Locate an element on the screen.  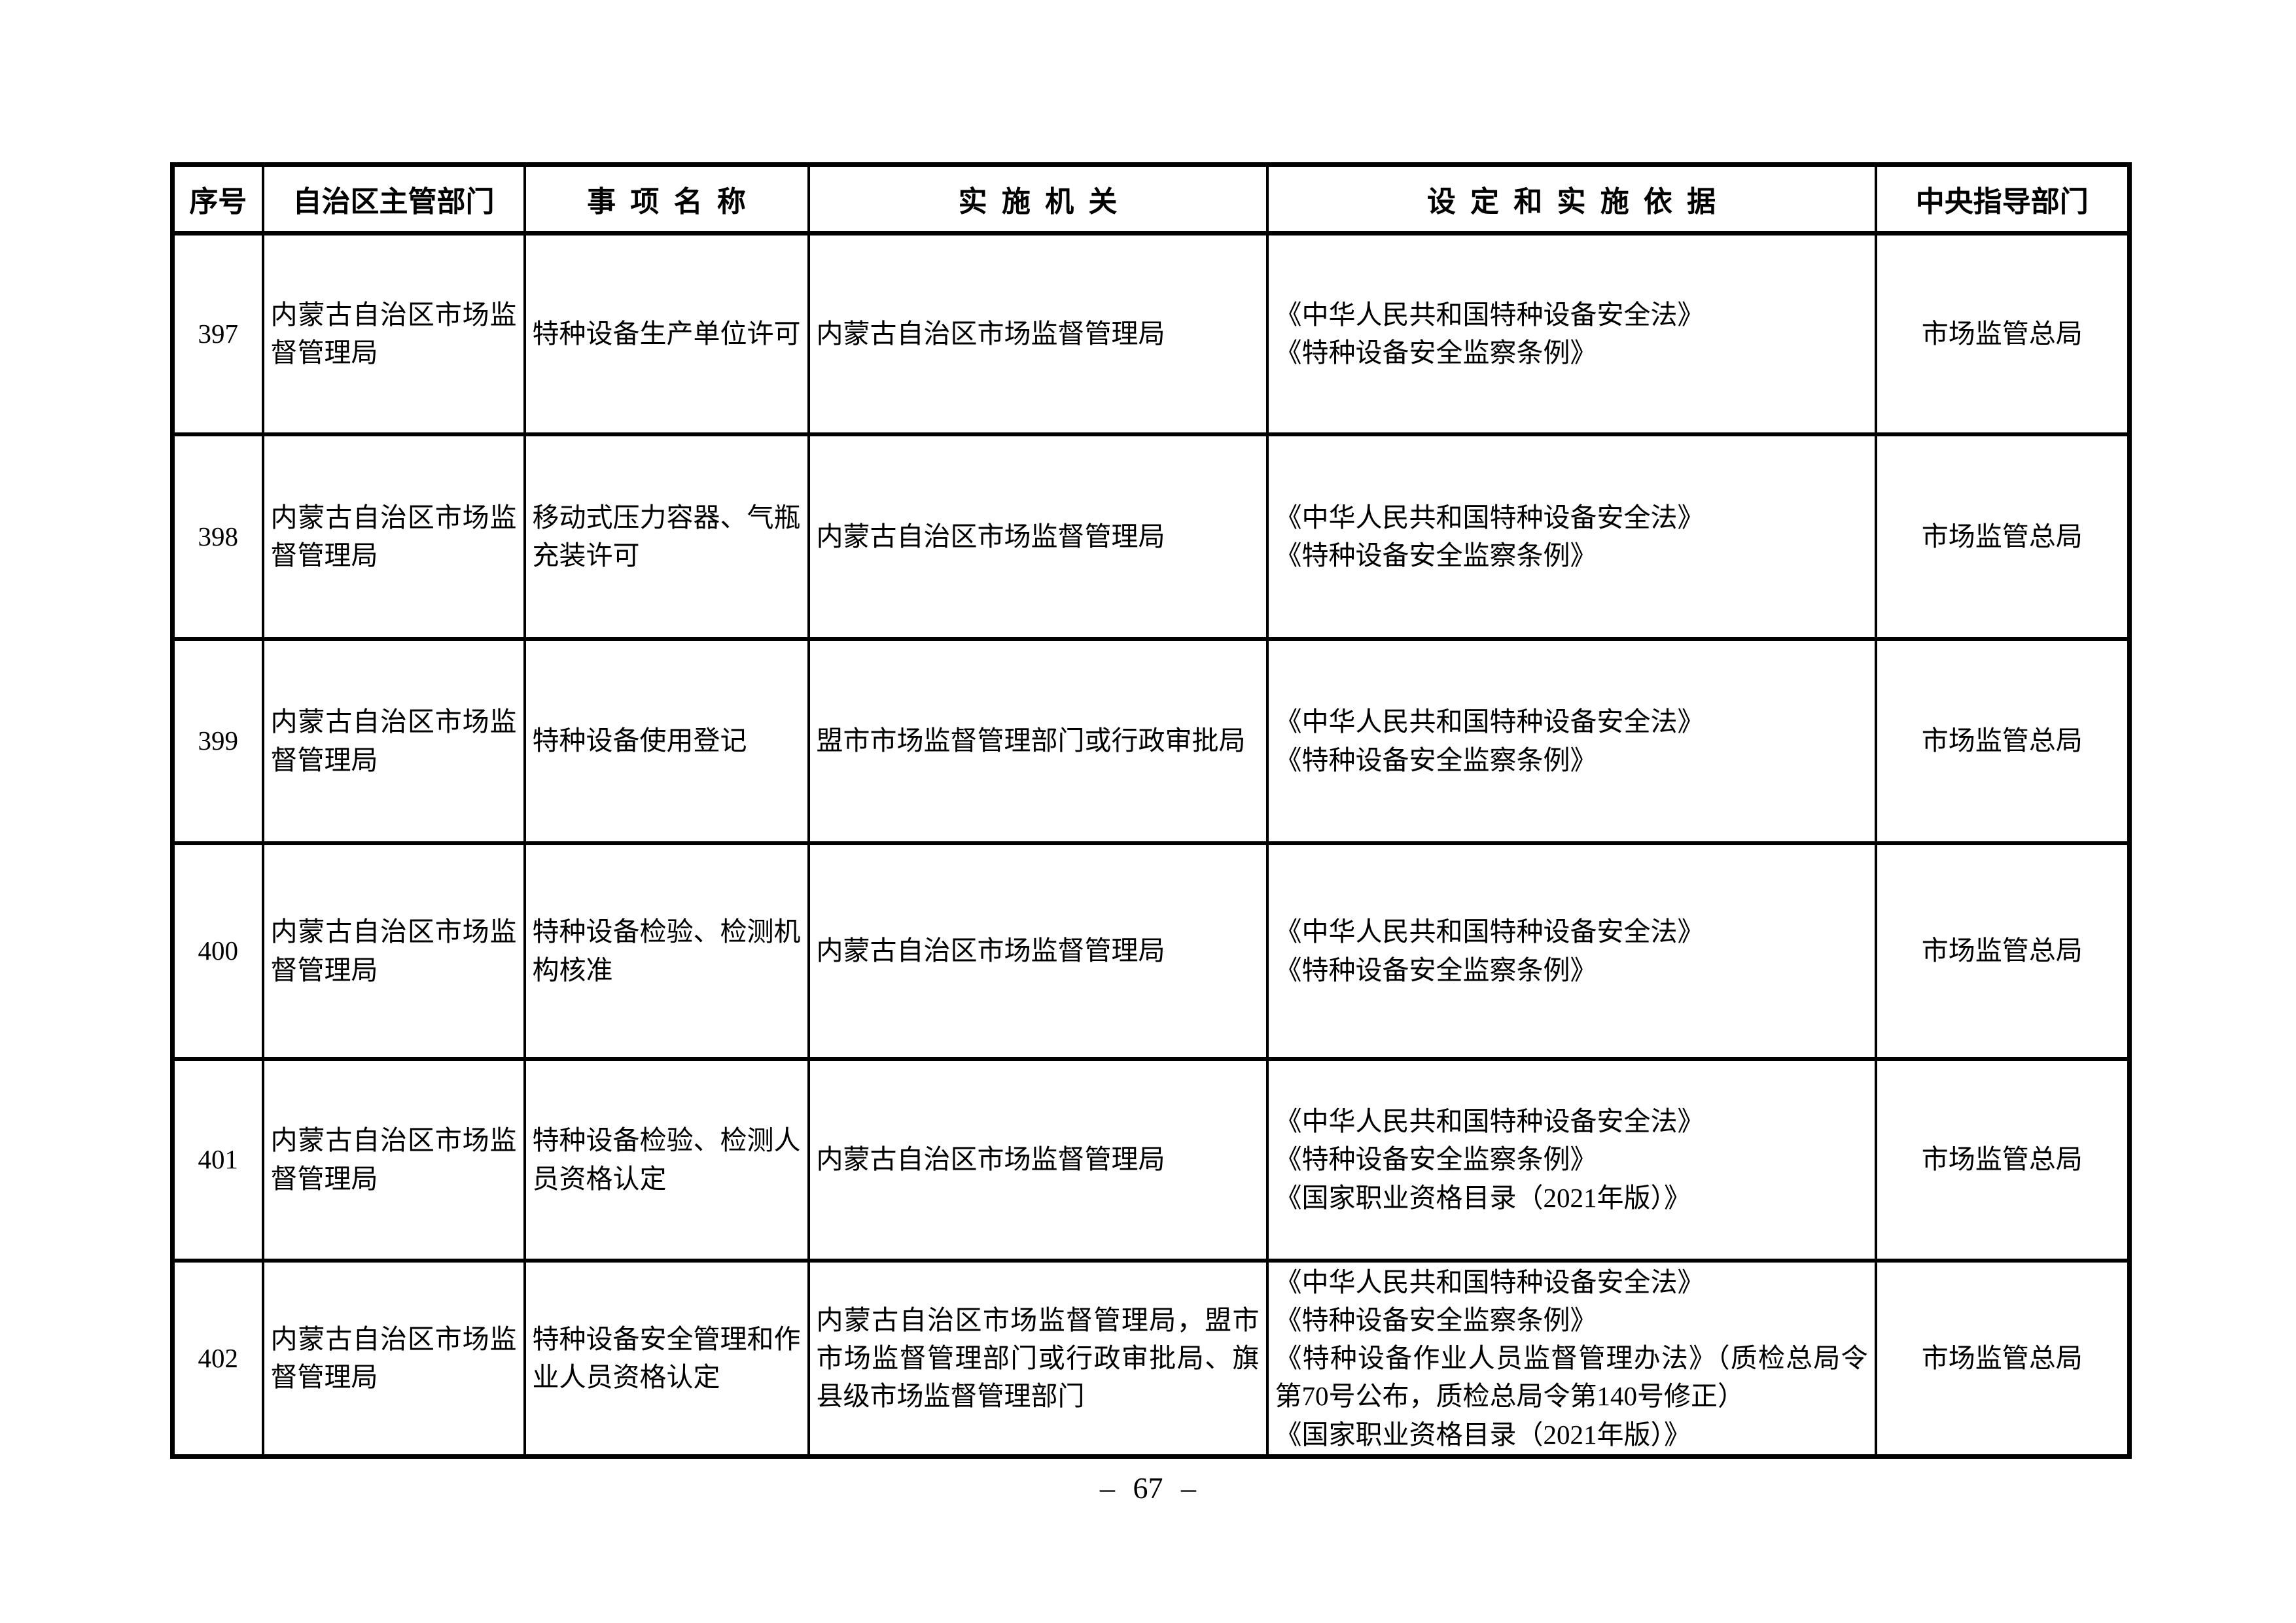
serial-number-cell: 398 is located at coordinates (218, 537).